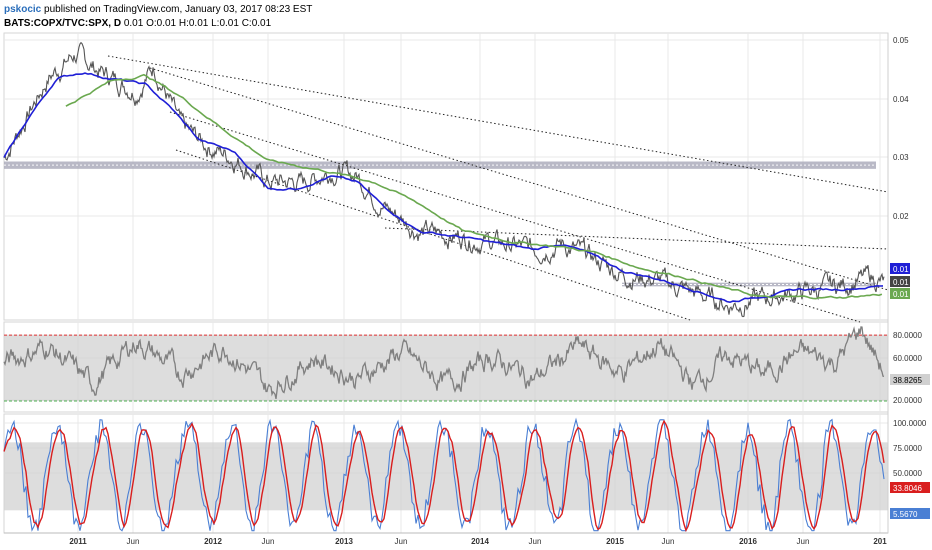 The height and width of the screenshot is (550, 932). I want to click on x-tick-label: 201, so click(880, 541).